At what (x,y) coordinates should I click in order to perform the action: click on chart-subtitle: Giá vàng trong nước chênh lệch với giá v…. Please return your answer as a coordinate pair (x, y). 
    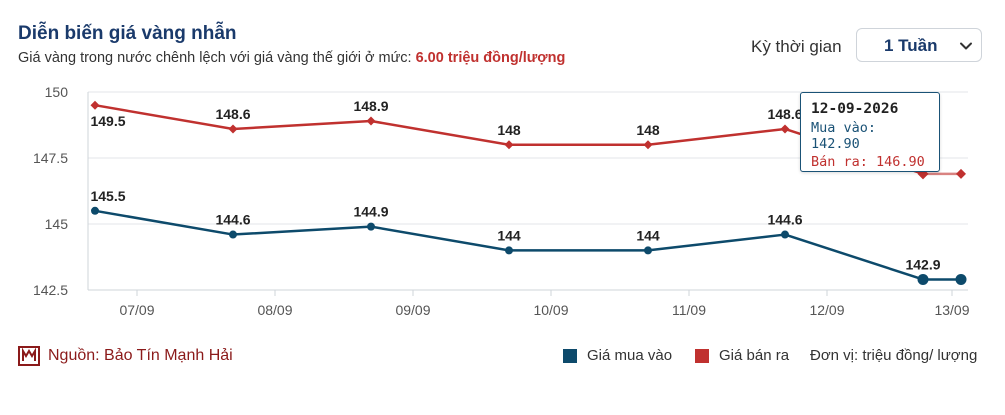
    Looking at the image, I should click on (291, 58).